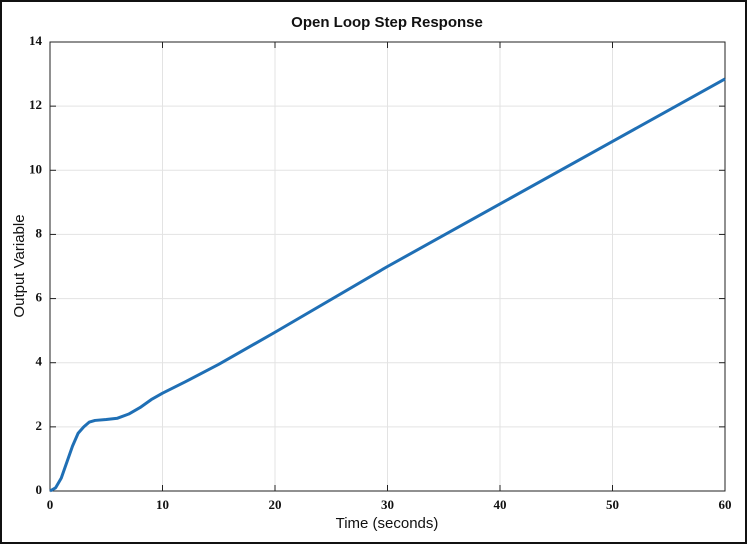 This screenshot has width=747, height=544. I want to click on x-tick-label: 60, so click(725, 504).